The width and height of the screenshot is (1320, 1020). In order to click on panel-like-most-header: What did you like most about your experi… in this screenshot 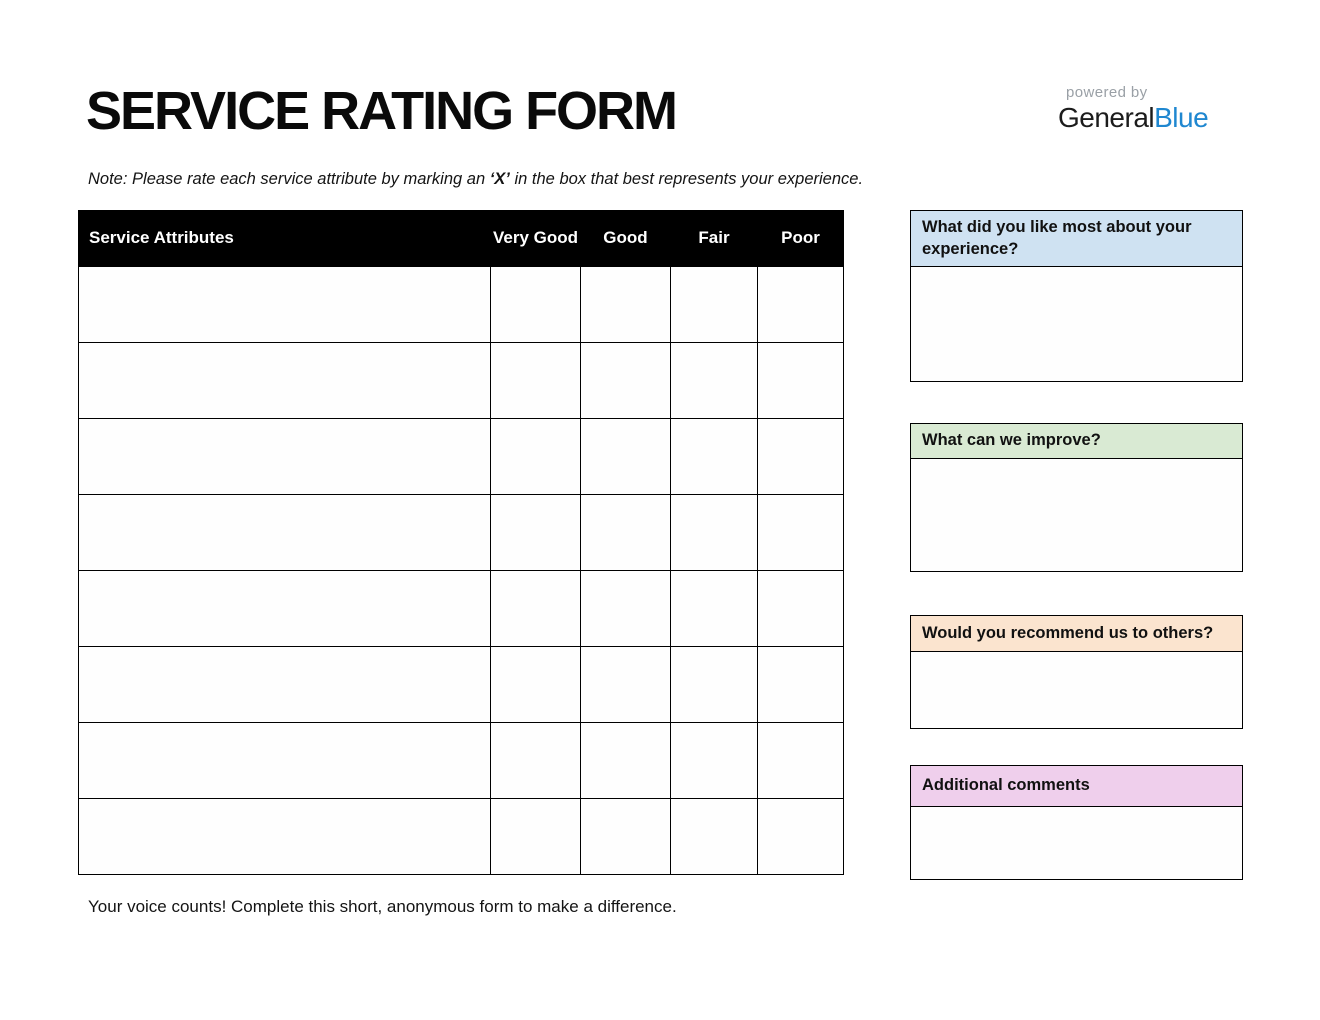, I will do `click(1076, 239)`.